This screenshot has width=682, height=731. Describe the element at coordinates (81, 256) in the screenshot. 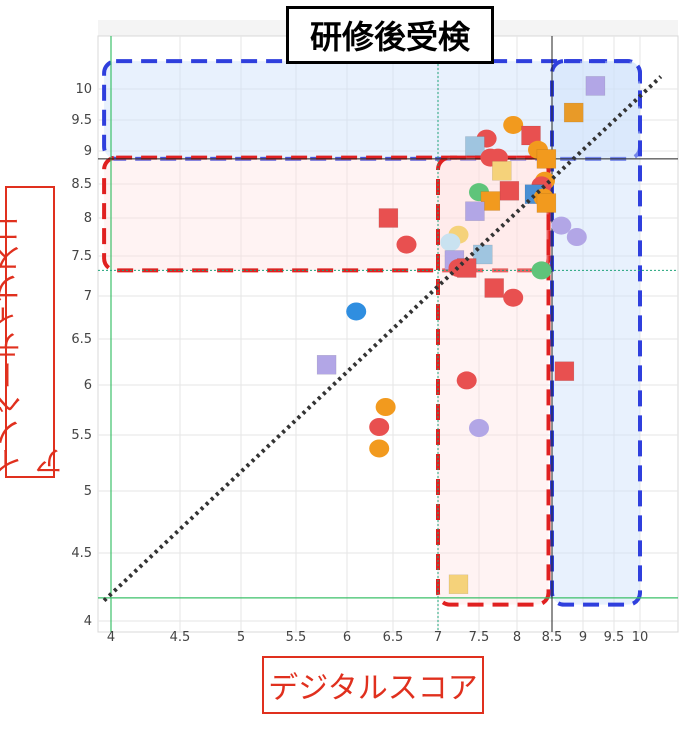

I see `y-tick-label: 7.5` at that location.